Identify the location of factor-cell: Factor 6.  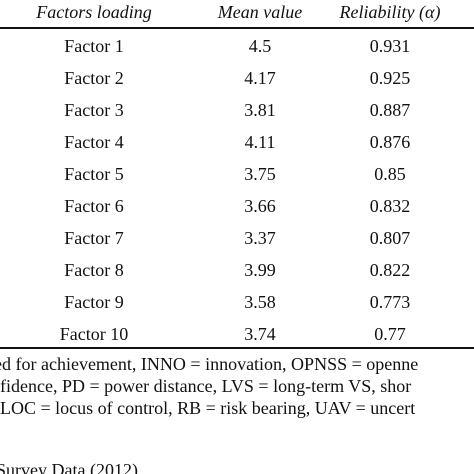
(94, 206).